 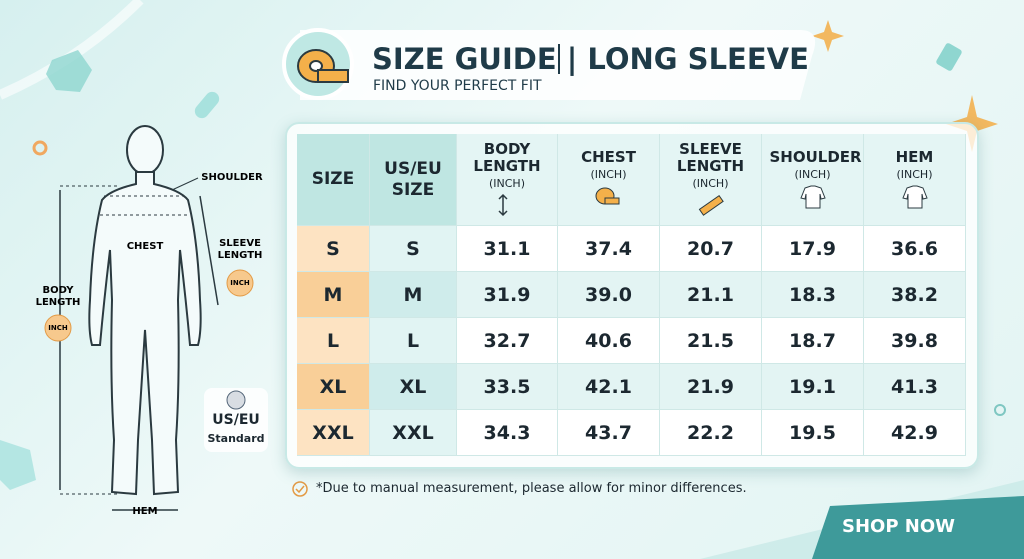 I want to click on table-cell: 40.6, so click(x=609, y=341).